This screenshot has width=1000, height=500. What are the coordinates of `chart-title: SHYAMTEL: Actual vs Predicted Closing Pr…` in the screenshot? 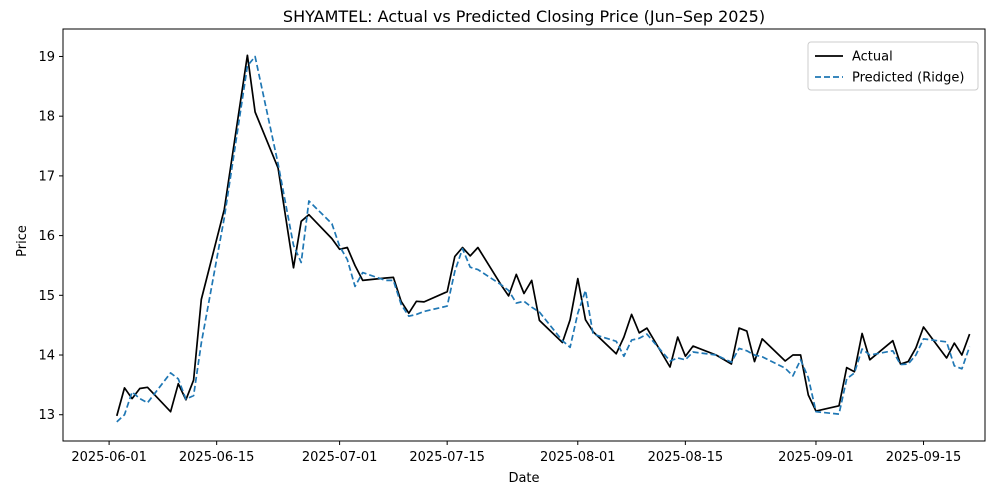 It's located at (524, 16).